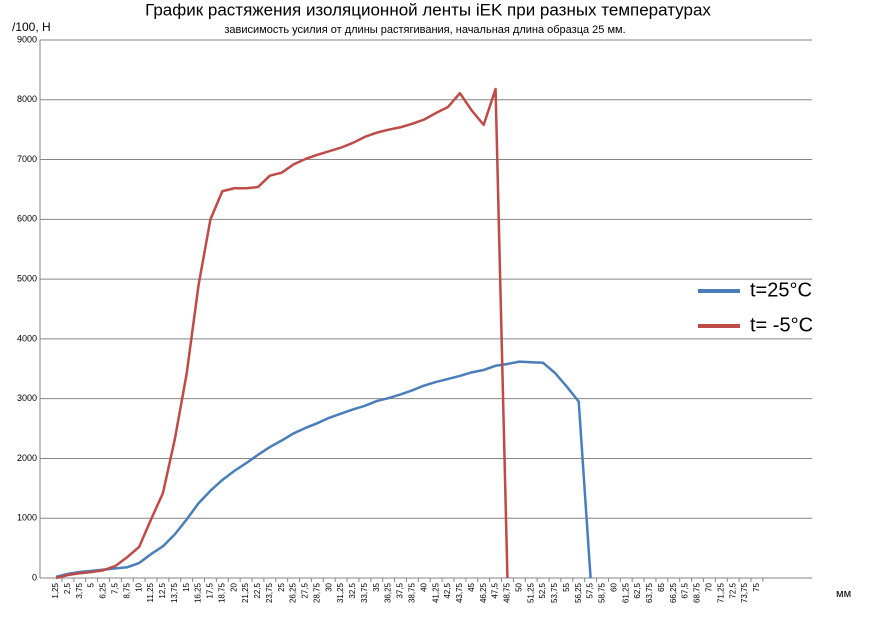 The height and width of the screenshot is (627, 877). What do you see at coordinates (447, 590) in the screenshot?
I see `x-tick-label: 42,5` at bounding box center [447, 590].